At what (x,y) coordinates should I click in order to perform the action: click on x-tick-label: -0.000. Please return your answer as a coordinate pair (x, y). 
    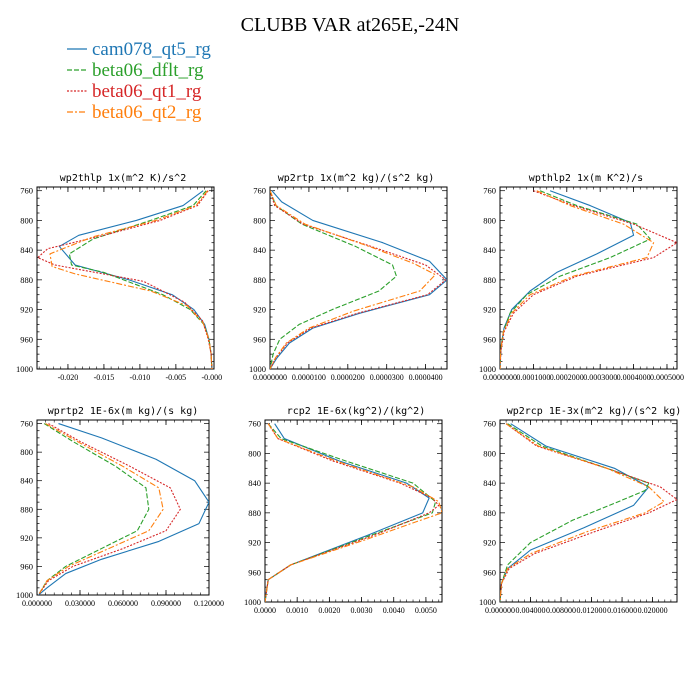
    Looking at the image, I should click on (212, 377).